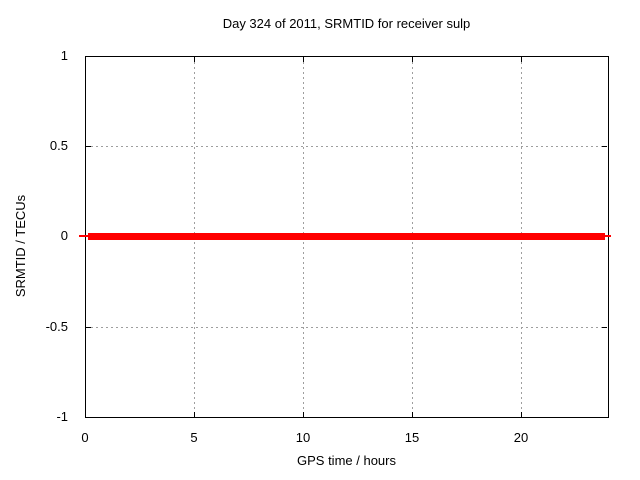  I want to click on x-tick-label: 0, so click(85, 437).